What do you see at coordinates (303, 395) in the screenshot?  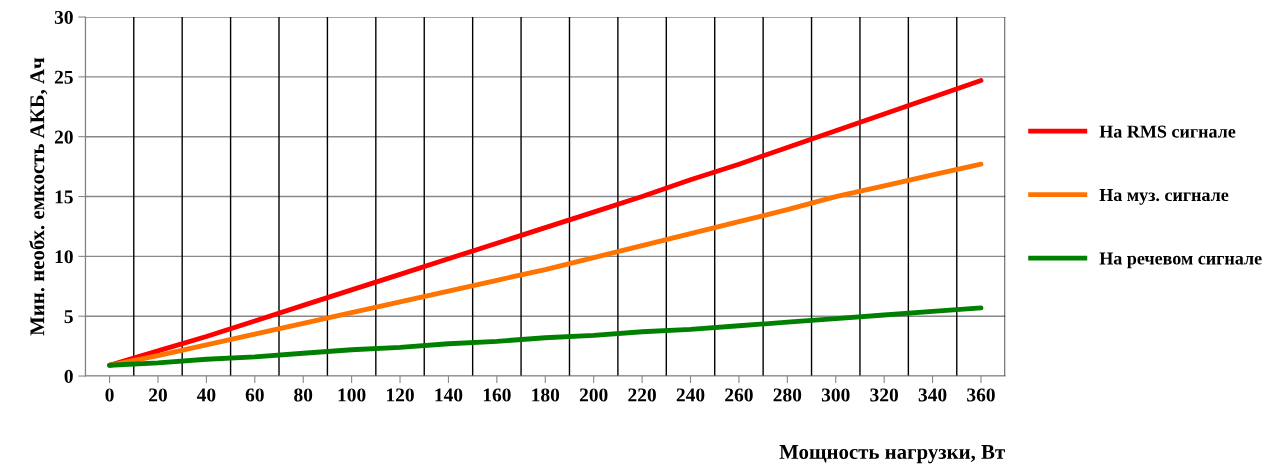 I see `x-tick-label: 80` at bounding box center [303, 395].